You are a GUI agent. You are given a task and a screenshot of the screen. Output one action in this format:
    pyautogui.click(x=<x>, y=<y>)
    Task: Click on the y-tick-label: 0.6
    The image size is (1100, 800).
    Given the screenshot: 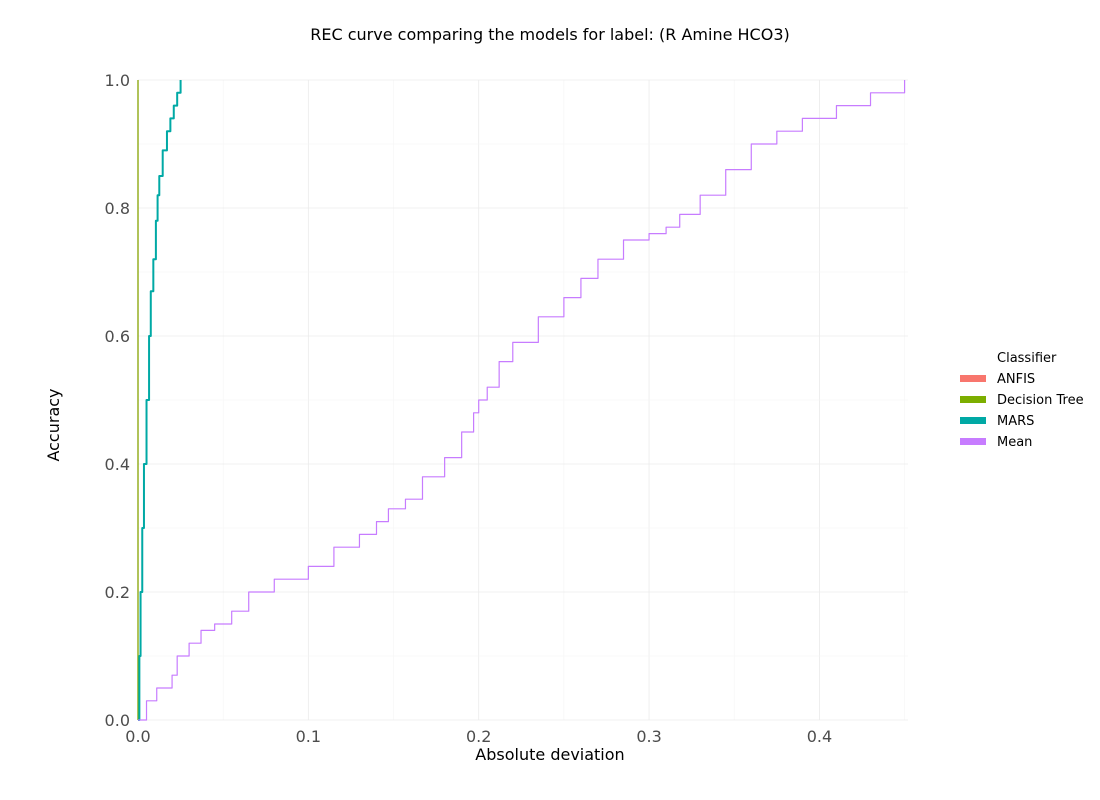 What is the action you would take?
    pyautogui.click(x=117, y=336)
    